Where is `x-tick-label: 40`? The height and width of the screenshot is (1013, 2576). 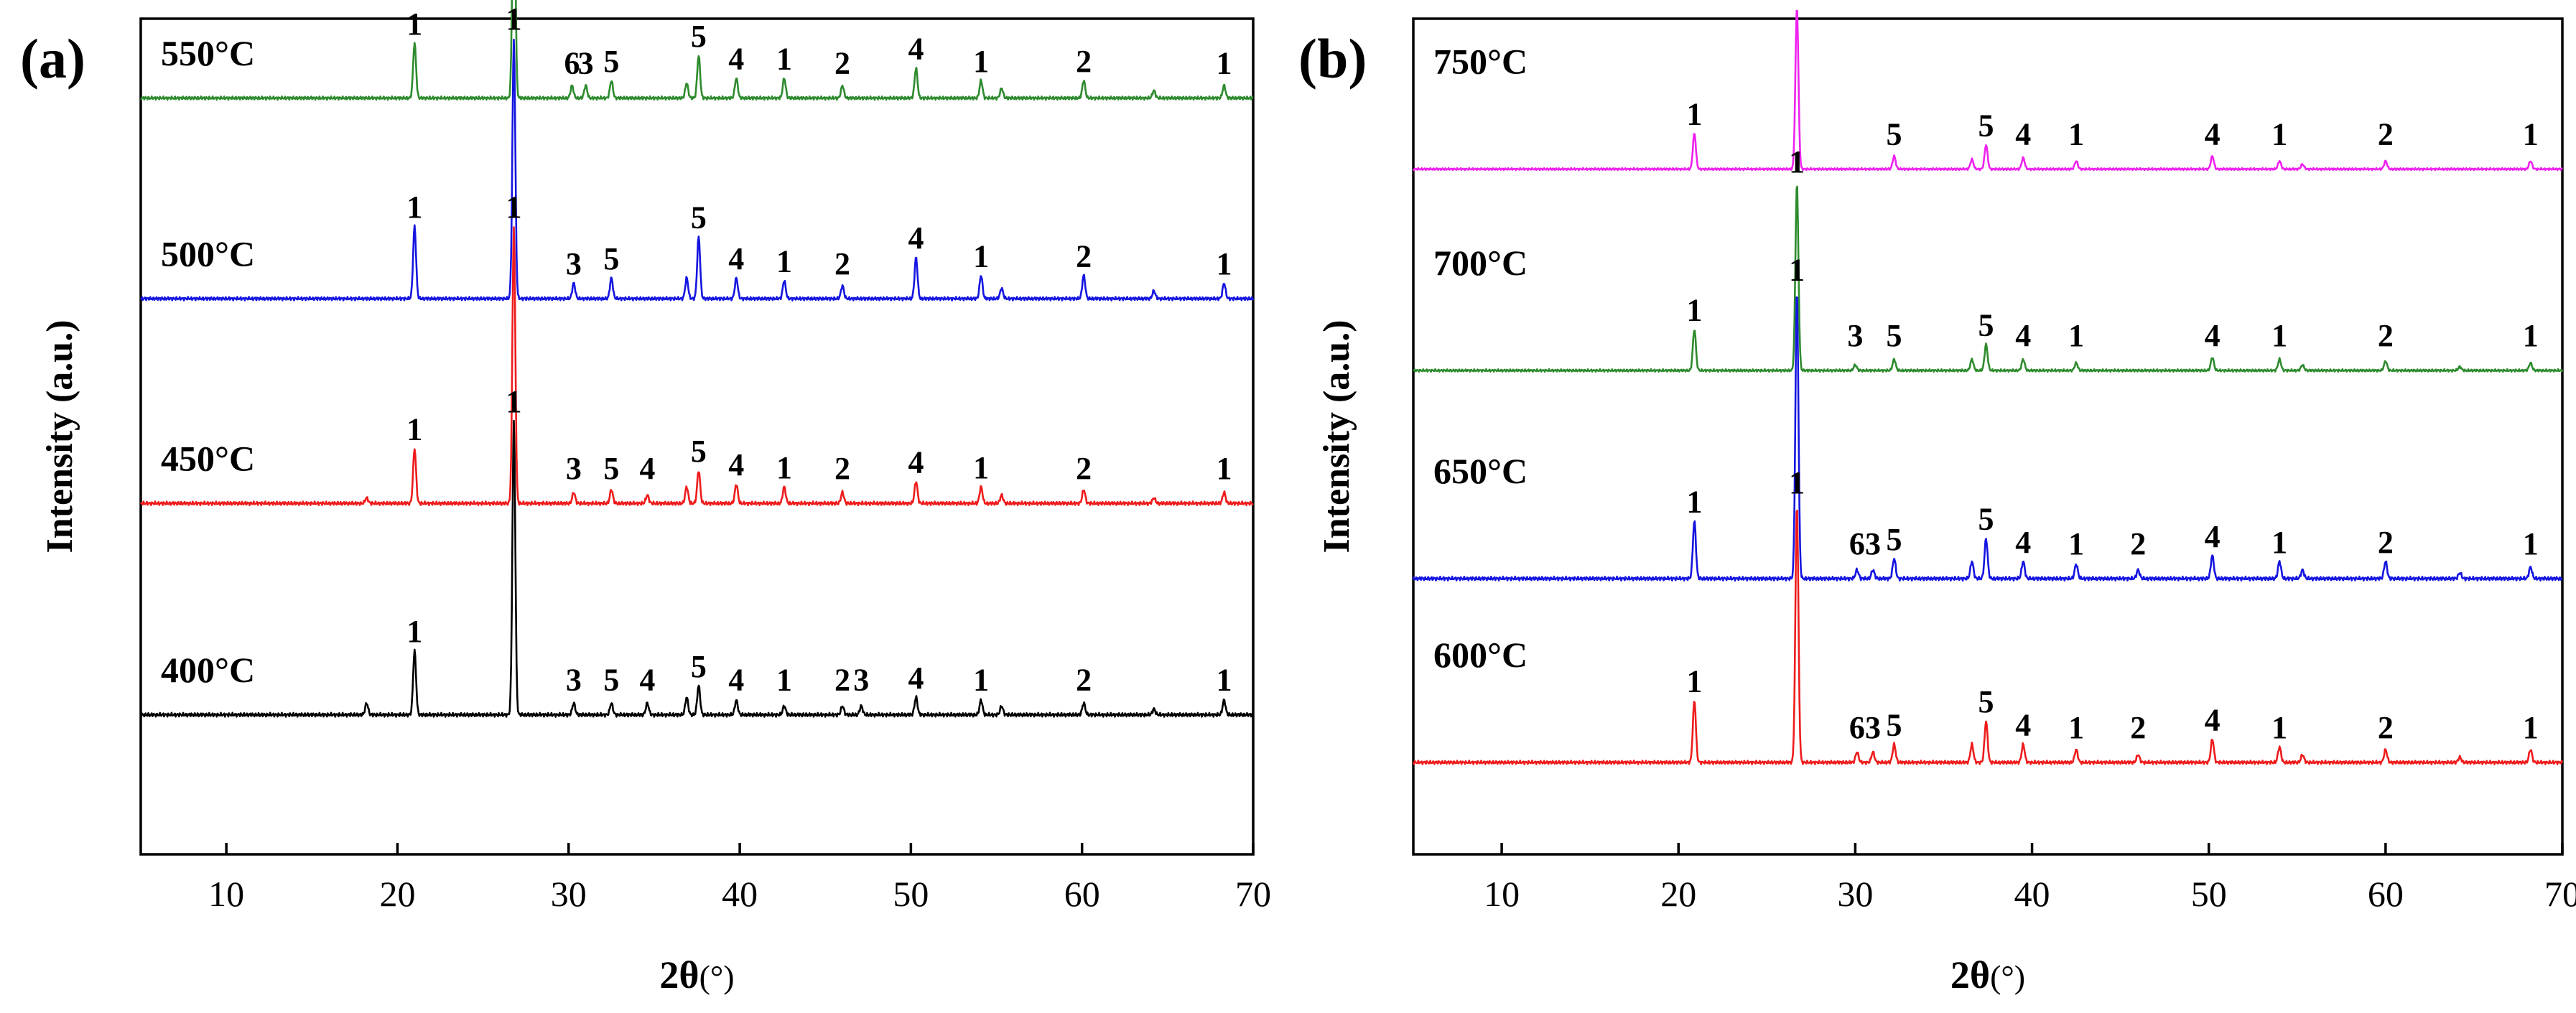 x-tick-label: 40 is located at coordinates (2032, 894).